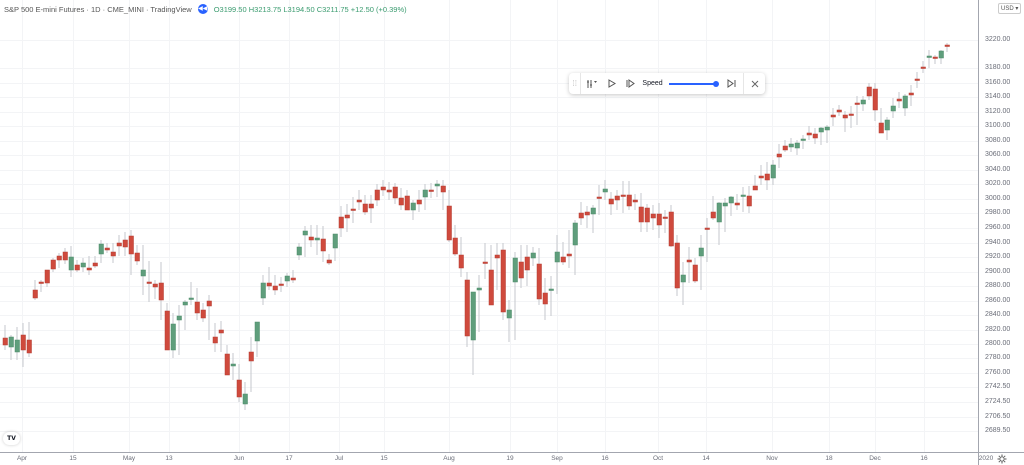  I want to click on price-label: 2940.00, so click(998, 242).